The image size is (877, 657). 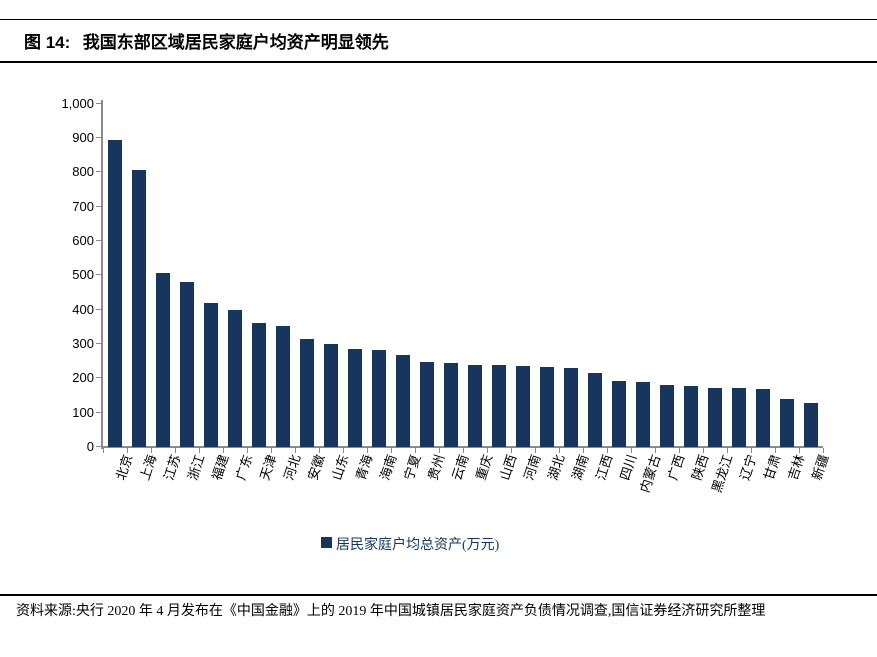 I want to click on legend-swatch-icon, so click(x=326, y=542).